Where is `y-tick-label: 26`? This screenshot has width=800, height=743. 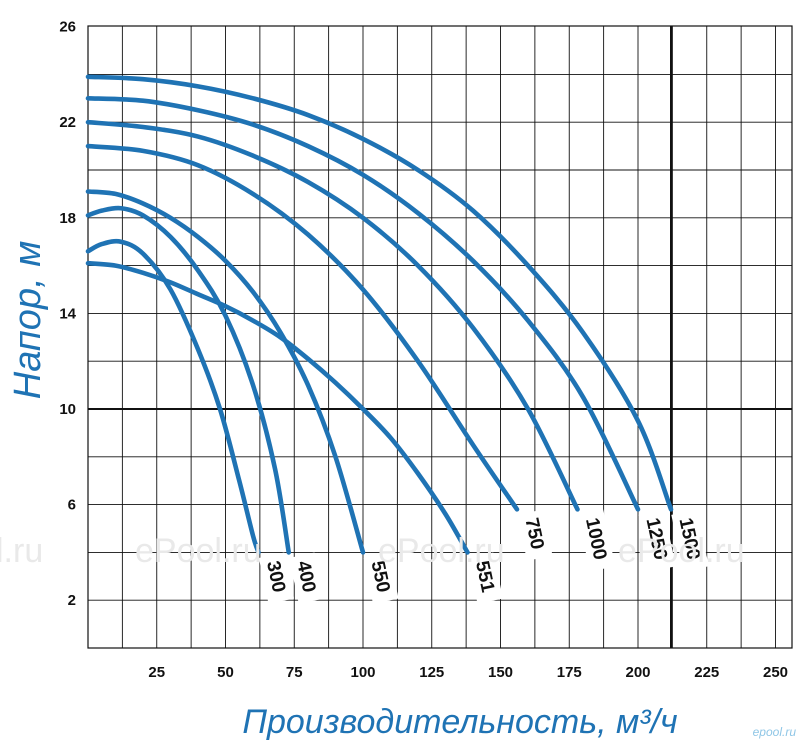 y-tick-label: 26 is located at coordinates (67, 27).